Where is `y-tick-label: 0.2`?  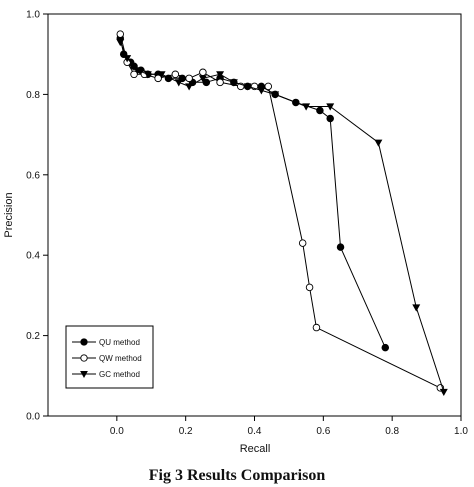 y-tick-label: 0.2 is located at coordinates (33, 336).